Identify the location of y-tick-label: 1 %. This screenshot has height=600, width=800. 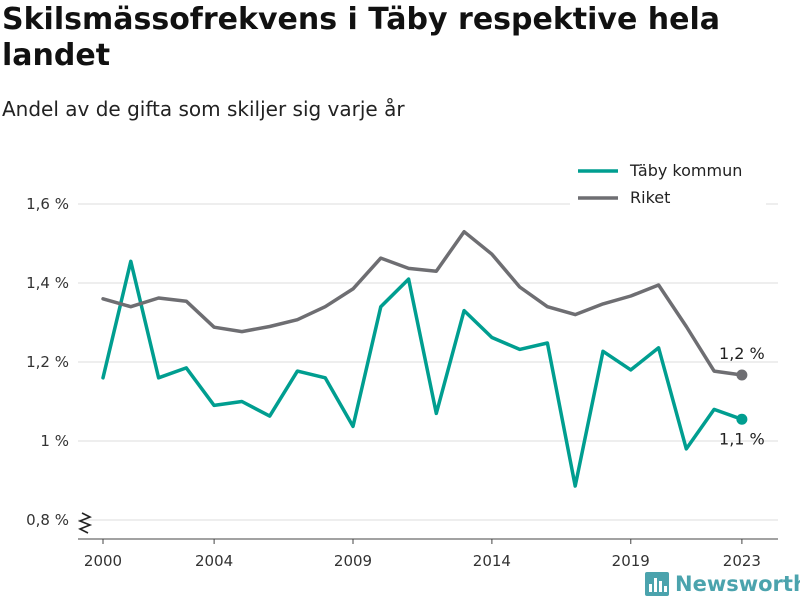
(54, 441).